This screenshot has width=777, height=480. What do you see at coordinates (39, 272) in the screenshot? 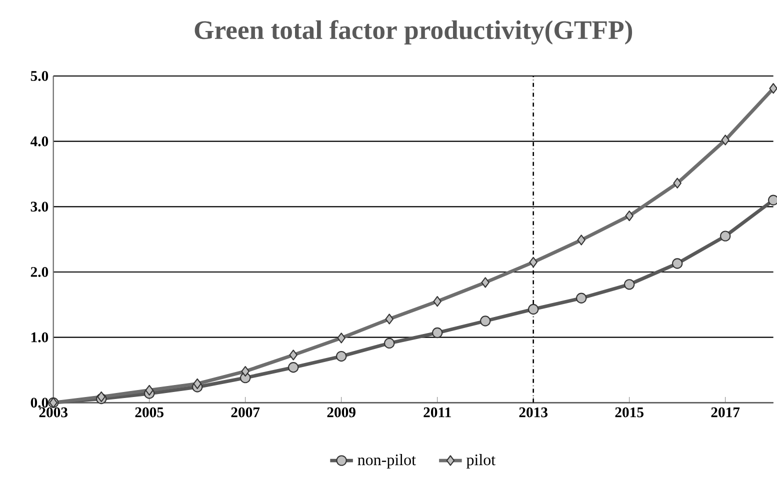
I see `y-tick-label: 2.0` at bounding box center [39, 272].